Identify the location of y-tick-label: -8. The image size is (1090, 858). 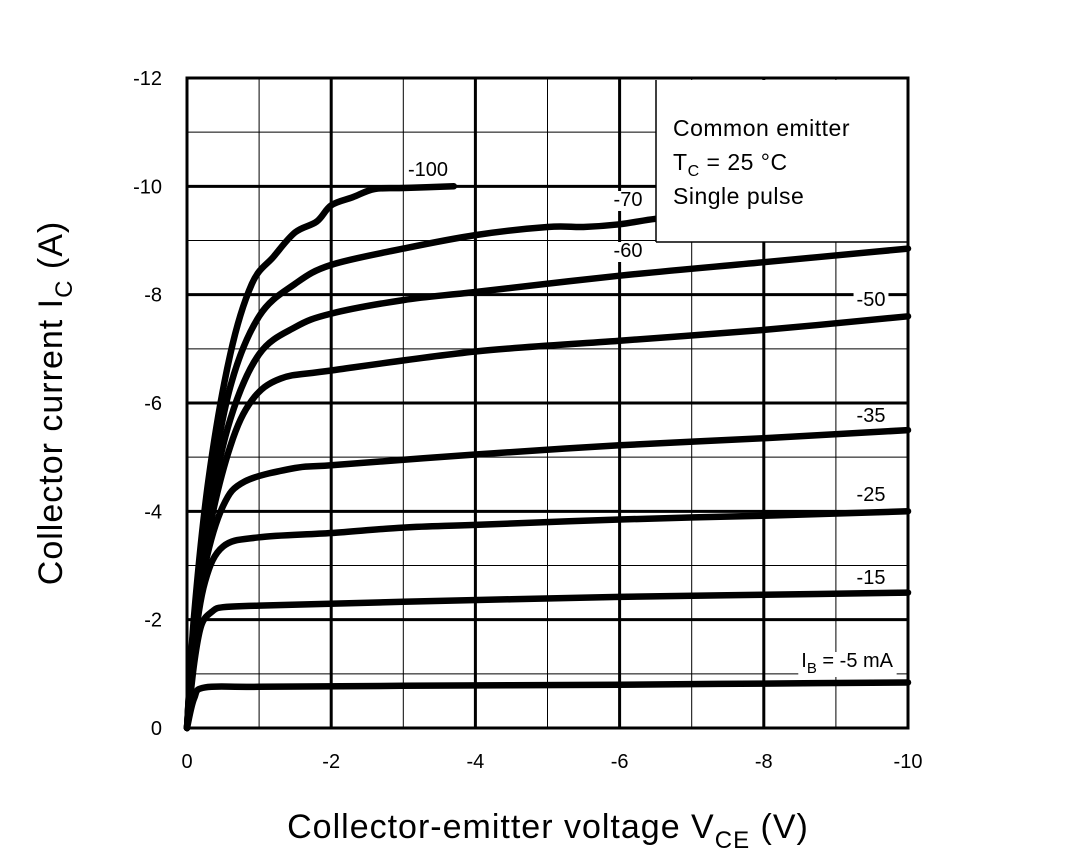
(153, 296).